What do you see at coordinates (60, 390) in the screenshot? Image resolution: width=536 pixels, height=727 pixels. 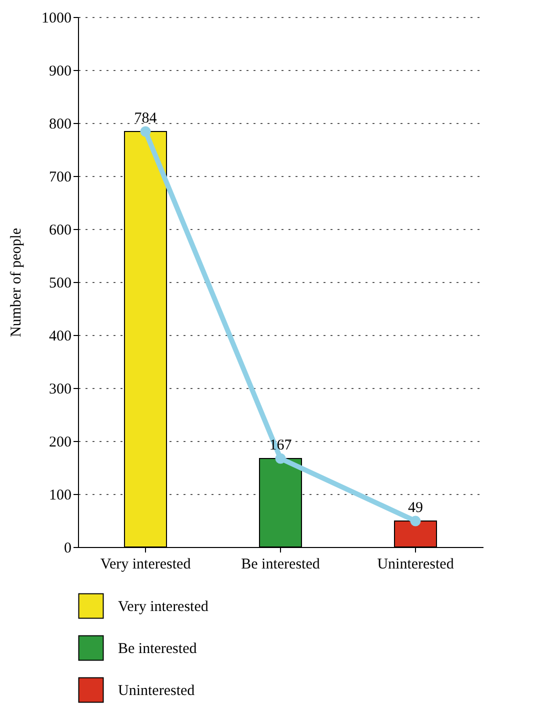 I see `y-tick-label: 300` at bounding box center [60, 390].